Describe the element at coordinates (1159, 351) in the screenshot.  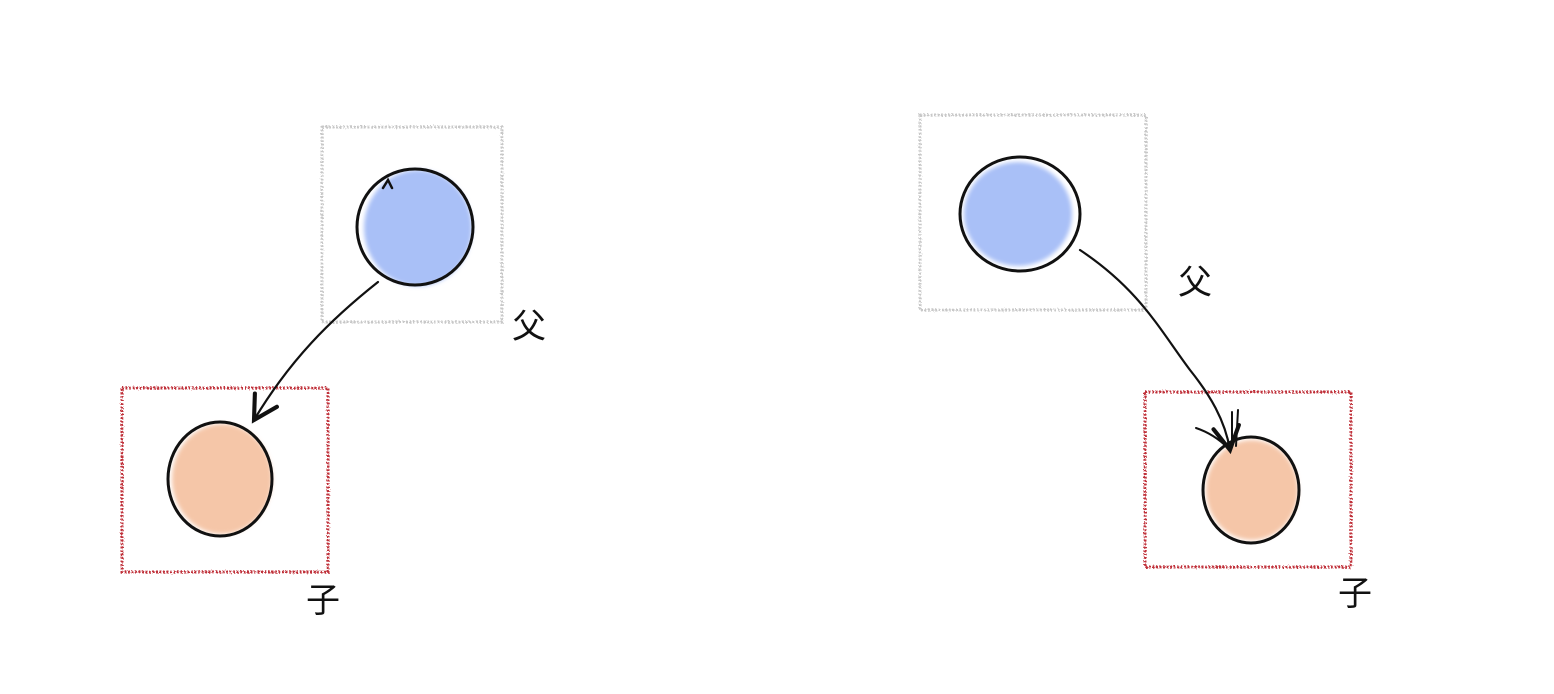
I see `right-edge-arrow` at that location.